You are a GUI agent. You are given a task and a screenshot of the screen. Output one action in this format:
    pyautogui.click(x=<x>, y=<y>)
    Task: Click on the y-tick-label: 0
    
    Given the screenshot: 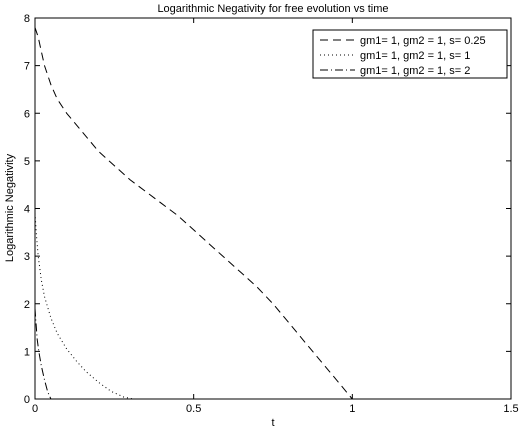 What is the action you would take?
    pyautogui.click(x=27, y=400)
    